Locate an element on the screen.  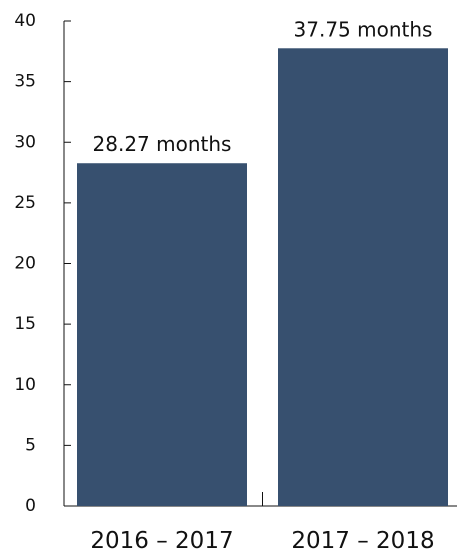
data-label-2: 37.75 months is located at coordinates (363, 29).